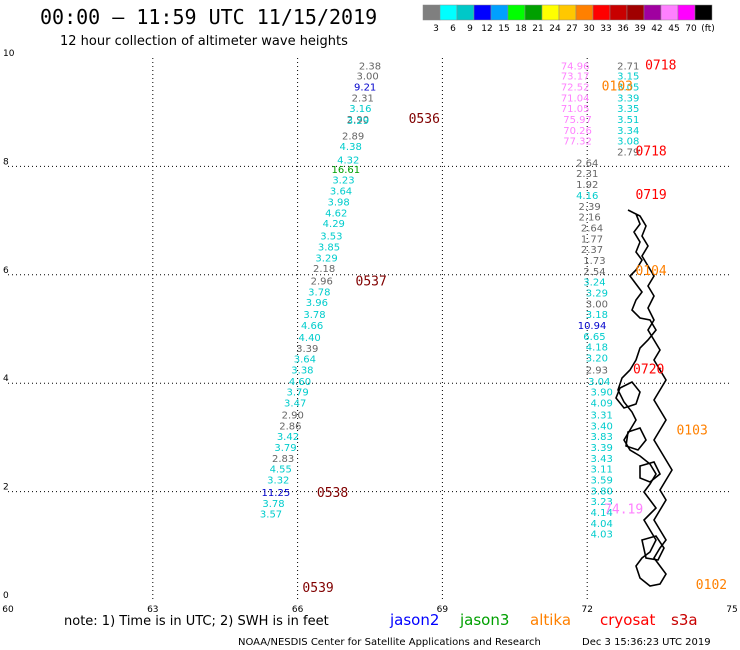  Describe the element at coordinates (589, 218) in the screenshot. I see `wave-height-value: 2.16` at that location.